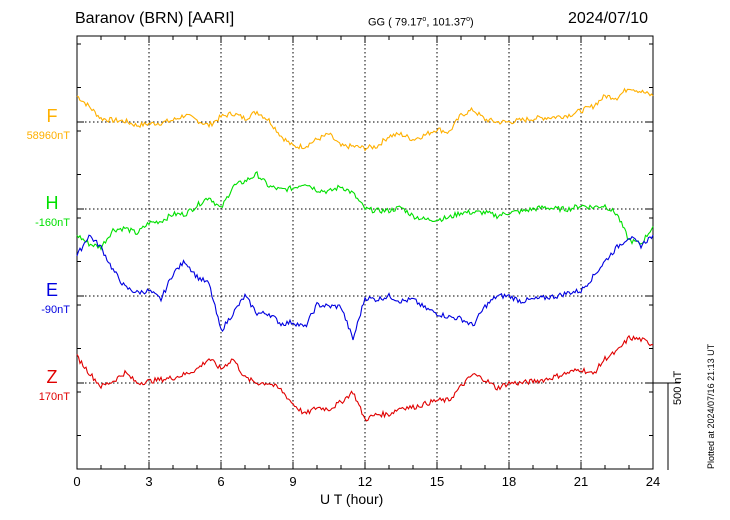  Describe the element at coordinates (52, 116) in the screenshot. I see `trace-label-f: F` at that location.